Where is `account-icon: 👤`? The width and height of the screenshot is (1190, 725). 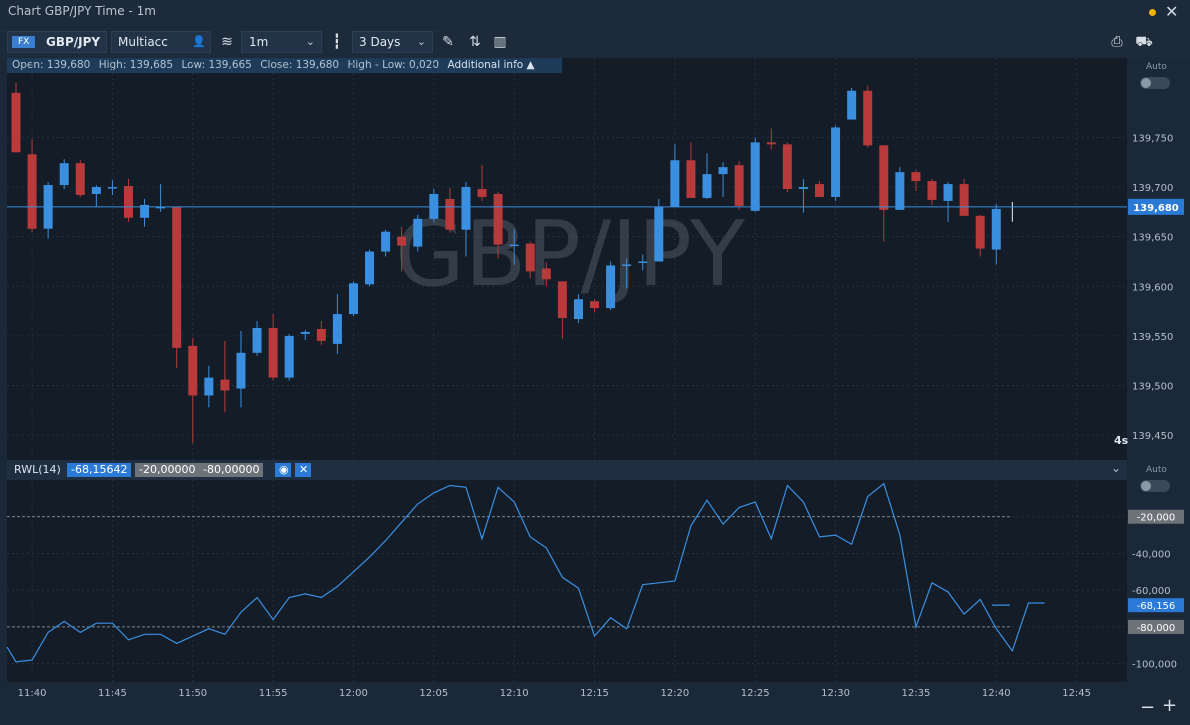
account-icon: 👤 is located at coordinates (199, 41).